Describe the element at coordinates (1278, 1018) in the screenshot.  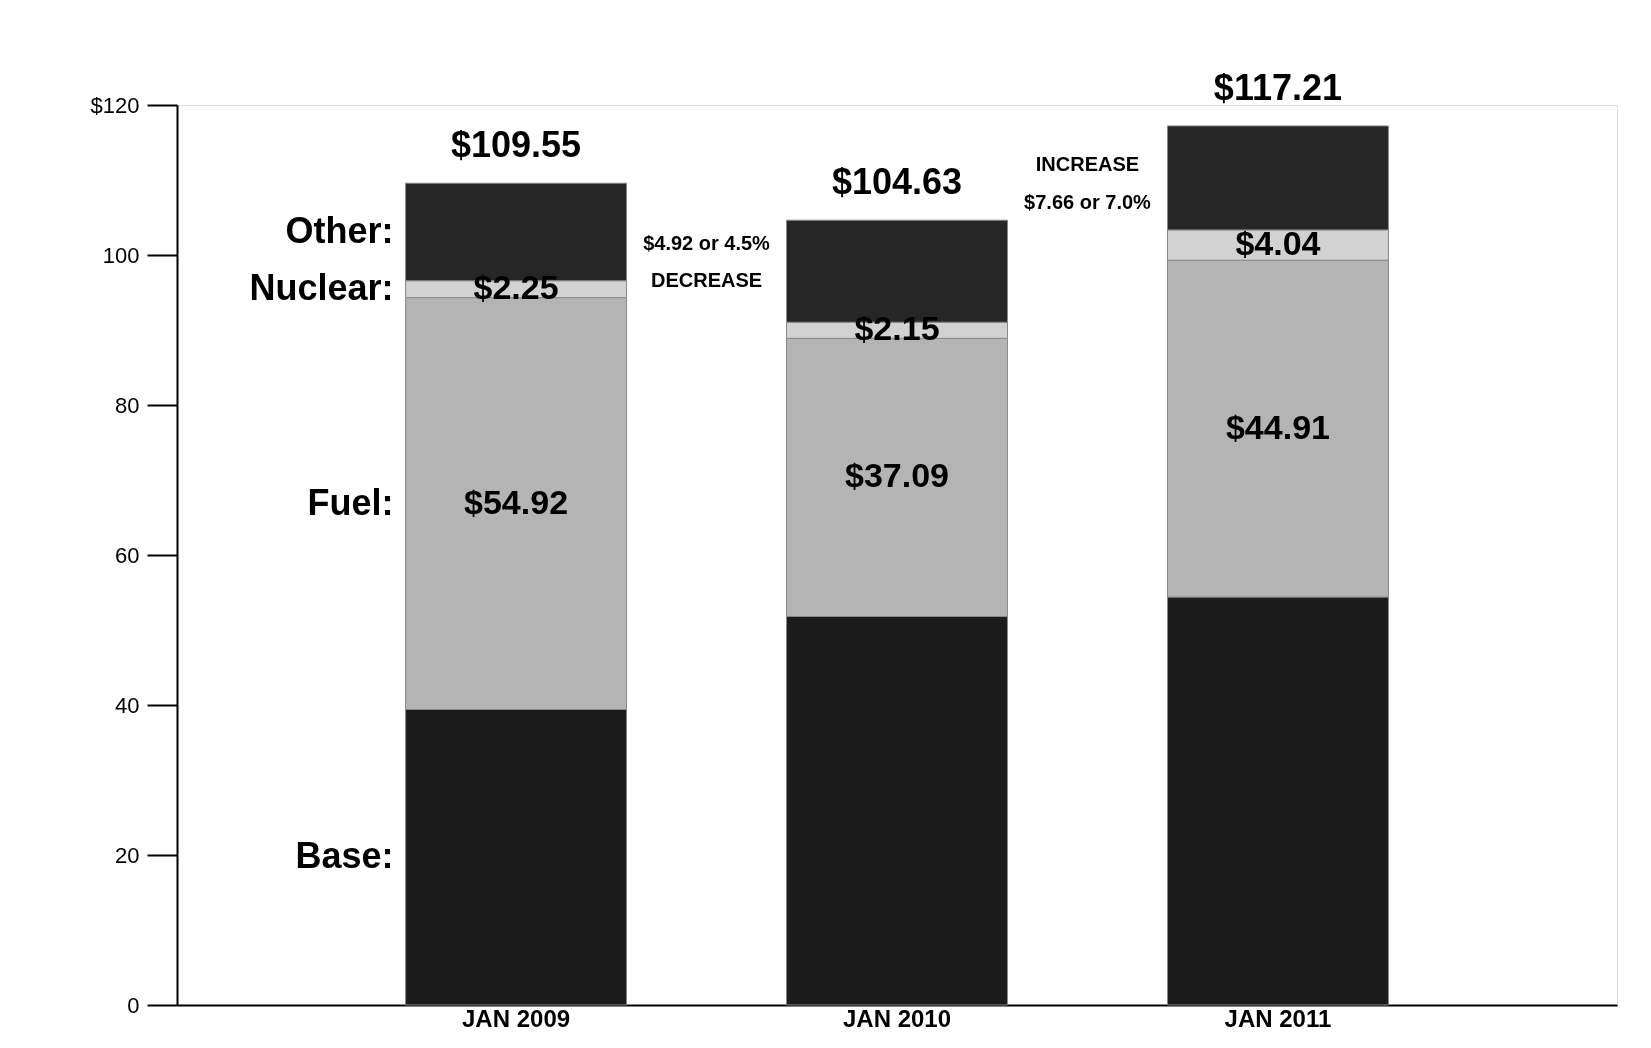
I see `x-tick-label: JAN 2011` at that location.